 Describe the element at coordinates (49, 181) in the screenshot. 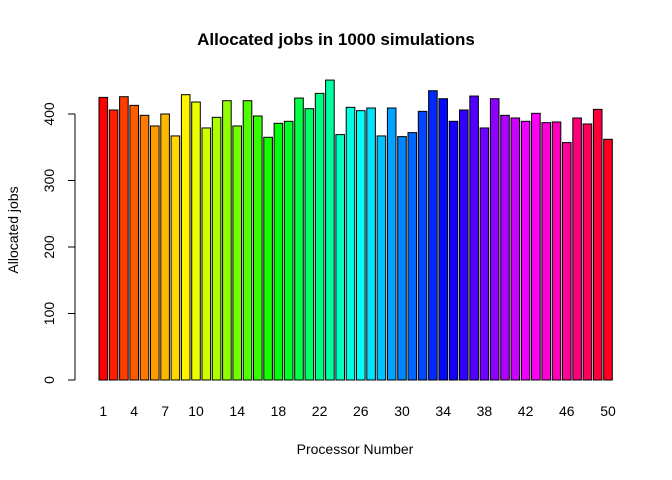

I see `y-axis-tick-label: 300` at that location.